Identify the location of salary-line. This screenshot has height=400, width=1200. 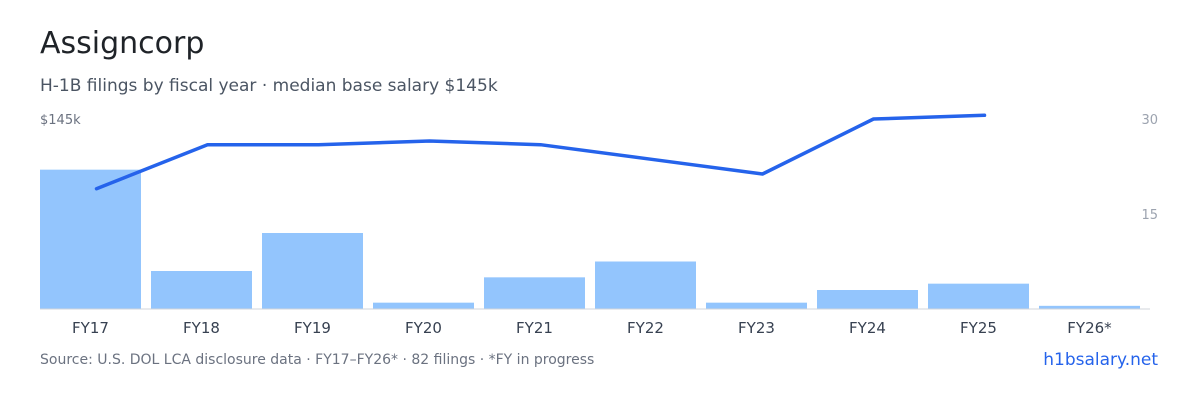
(540, 152).